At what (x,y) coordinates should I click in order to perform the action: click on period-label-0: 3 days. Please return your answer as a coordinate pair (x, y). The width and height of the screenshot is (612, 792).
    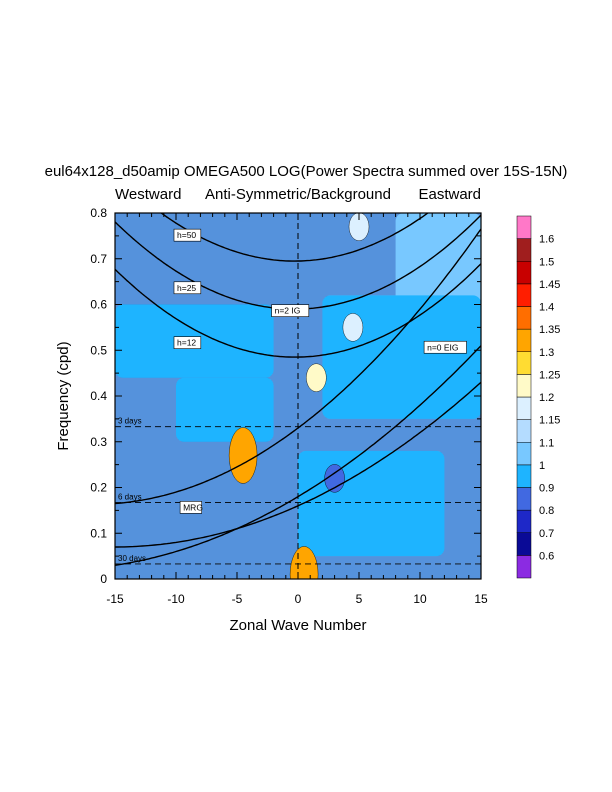
    Looking at the image, I should click on (130, 421).